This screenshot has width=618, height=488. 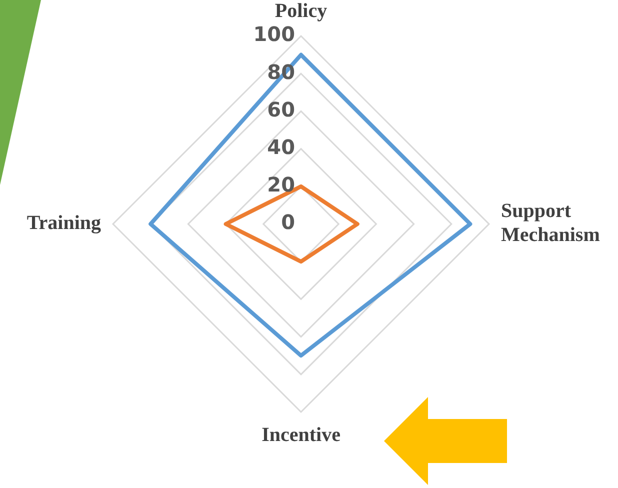 What do you see at coordinates (281, 184) in the screenshot?
I see `y-tick-label: 20` at bounding box center [281, 184].